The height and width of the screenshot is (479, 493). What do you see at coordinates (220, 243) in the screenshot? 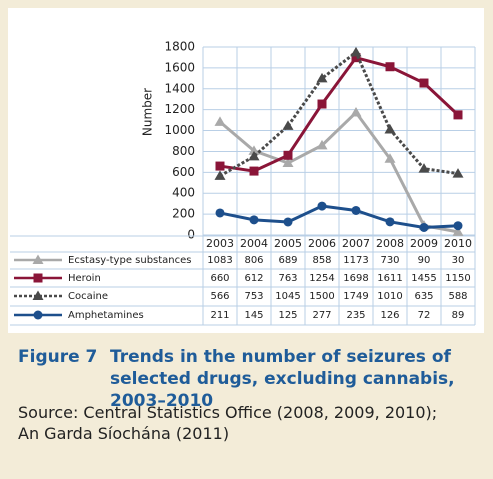
I see `x-tick-label: 2003` at bounding box center [220, 243].